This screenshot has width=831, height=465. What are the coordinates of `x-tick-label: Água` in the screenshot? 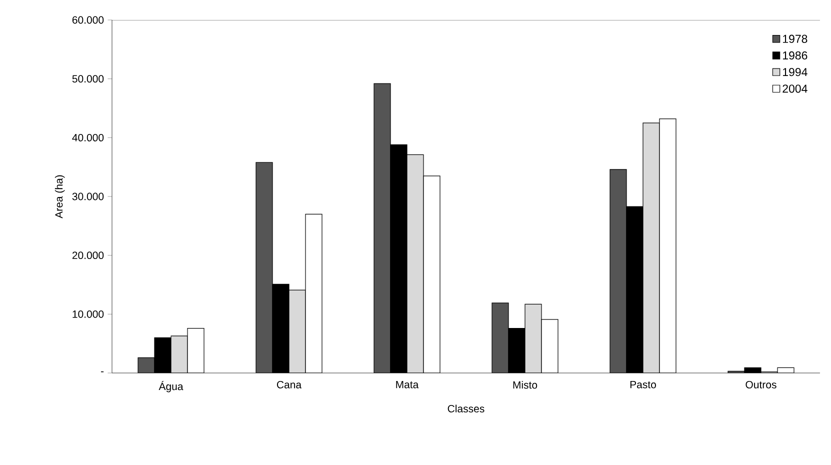 It's located at (171, 386).